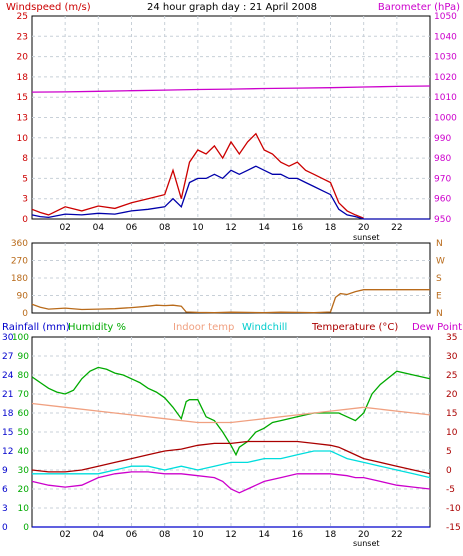 The height and width of the screenshot is (556, 463). Describe the element at coordinates (7, 395) in the screenshot. I see `rainfall-tick-label: 21` at that location.